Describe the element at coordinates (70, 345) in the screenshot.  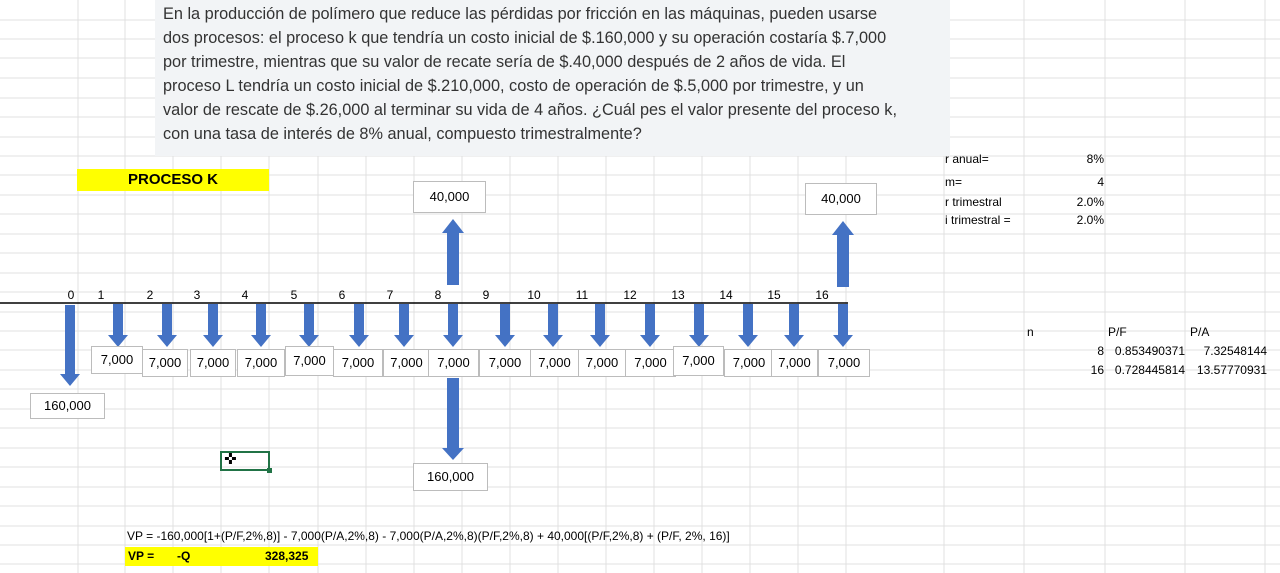
I see `initial-cost-arrow` at that location.